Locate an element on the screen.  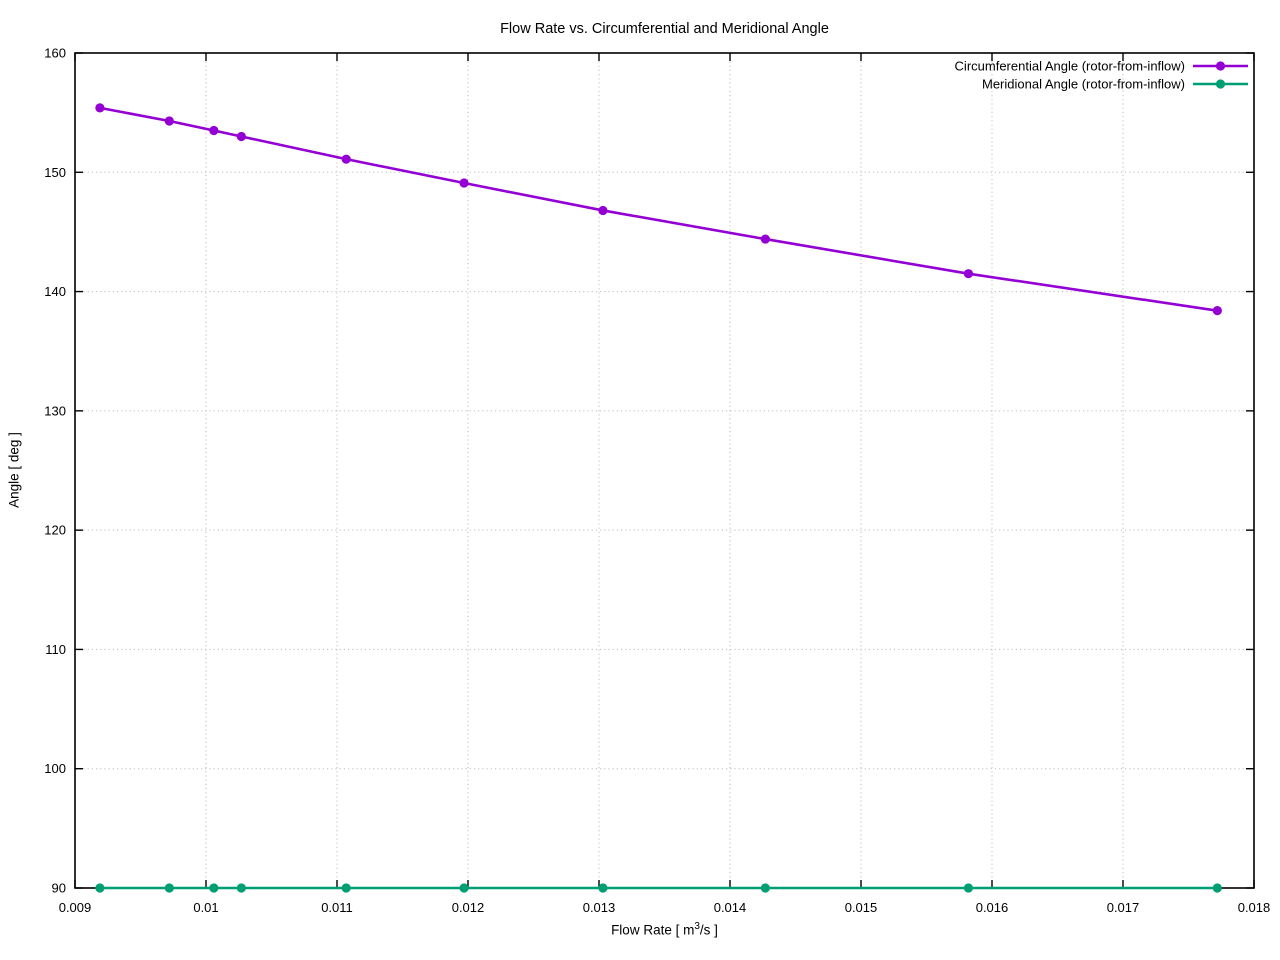
x-tick-label: 0.01 is located at coordinates (205, 907).